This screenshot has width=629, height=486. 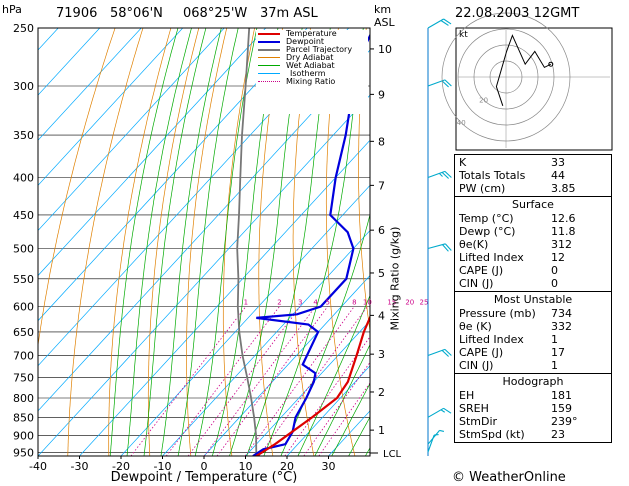 I want to click on hodograph-units-label: kt, so click(x=463, y=35).